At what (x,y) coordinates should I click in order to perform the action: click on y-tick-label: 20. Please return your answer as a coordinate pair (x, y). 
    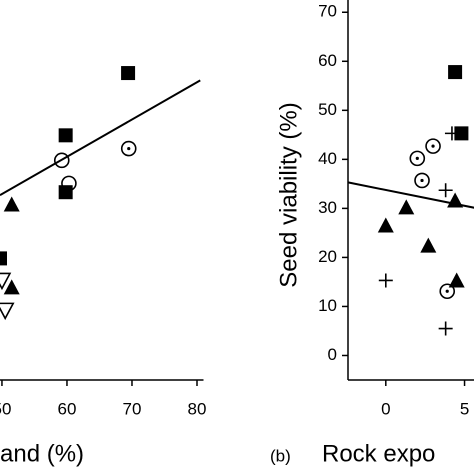
    Looking at the image, I should click on (327, 256).